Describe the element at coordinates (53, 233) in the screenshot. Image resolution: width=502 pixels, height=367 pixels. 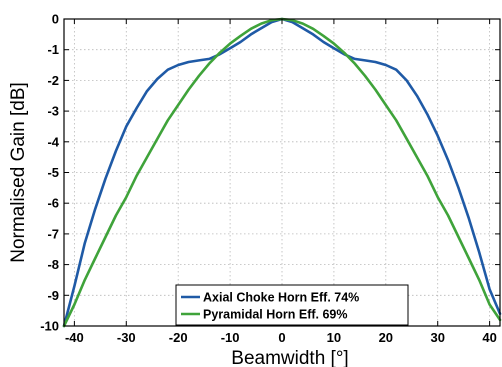
I see `y-tick-label: -7` at that location.